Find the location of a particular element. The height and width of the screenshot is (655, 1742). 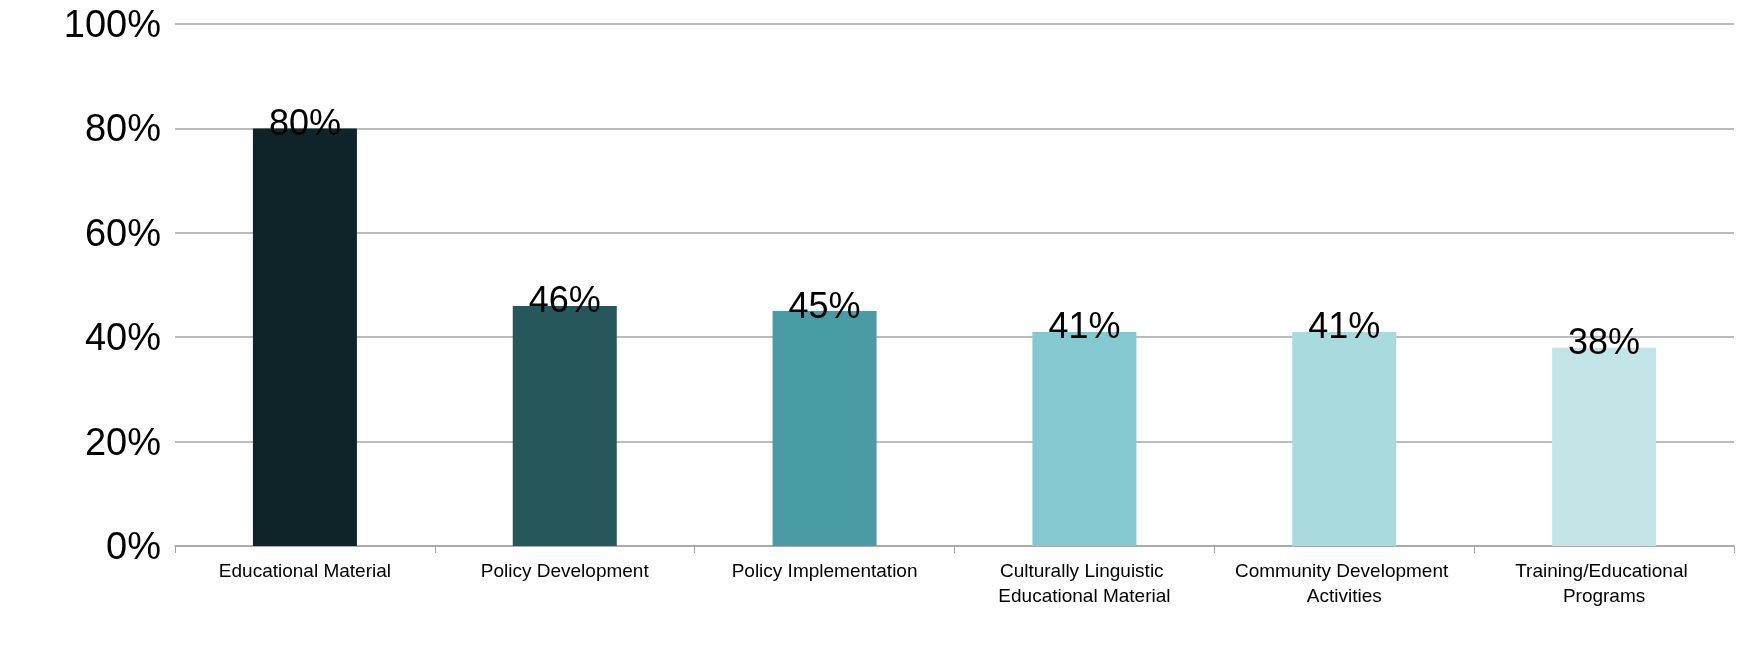

x-tick-label: Policy Development is located at coordinates (565, 570).